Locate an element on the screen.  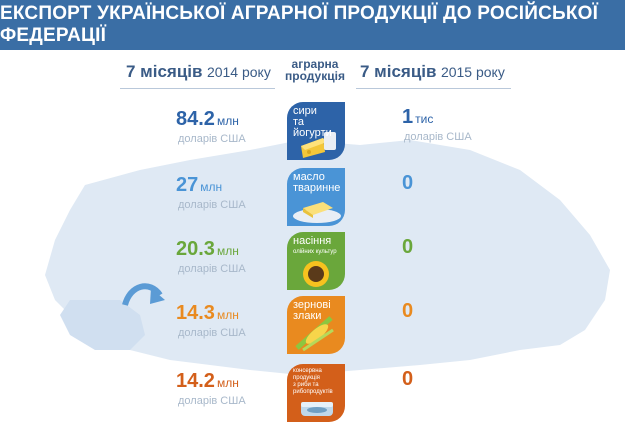
sunflower-icon is located at coordinates (316, 274).